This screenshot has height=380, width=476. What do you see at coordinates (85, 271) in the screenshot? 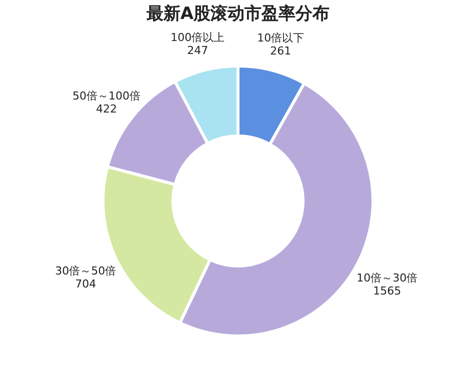
I see `slice-label: 30倍～50倍` at bounding box center [85, 271].